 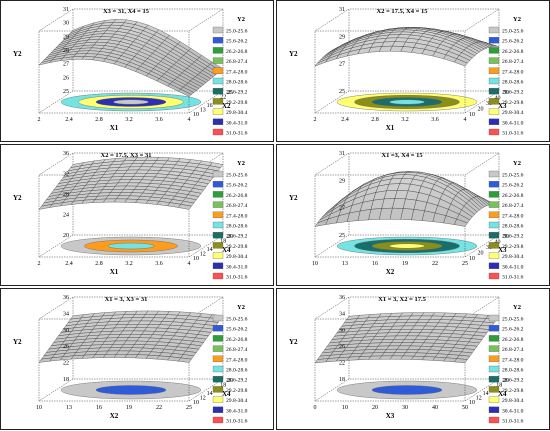 I want to click on z-tick-label: 30, so click(x=342, y=331).